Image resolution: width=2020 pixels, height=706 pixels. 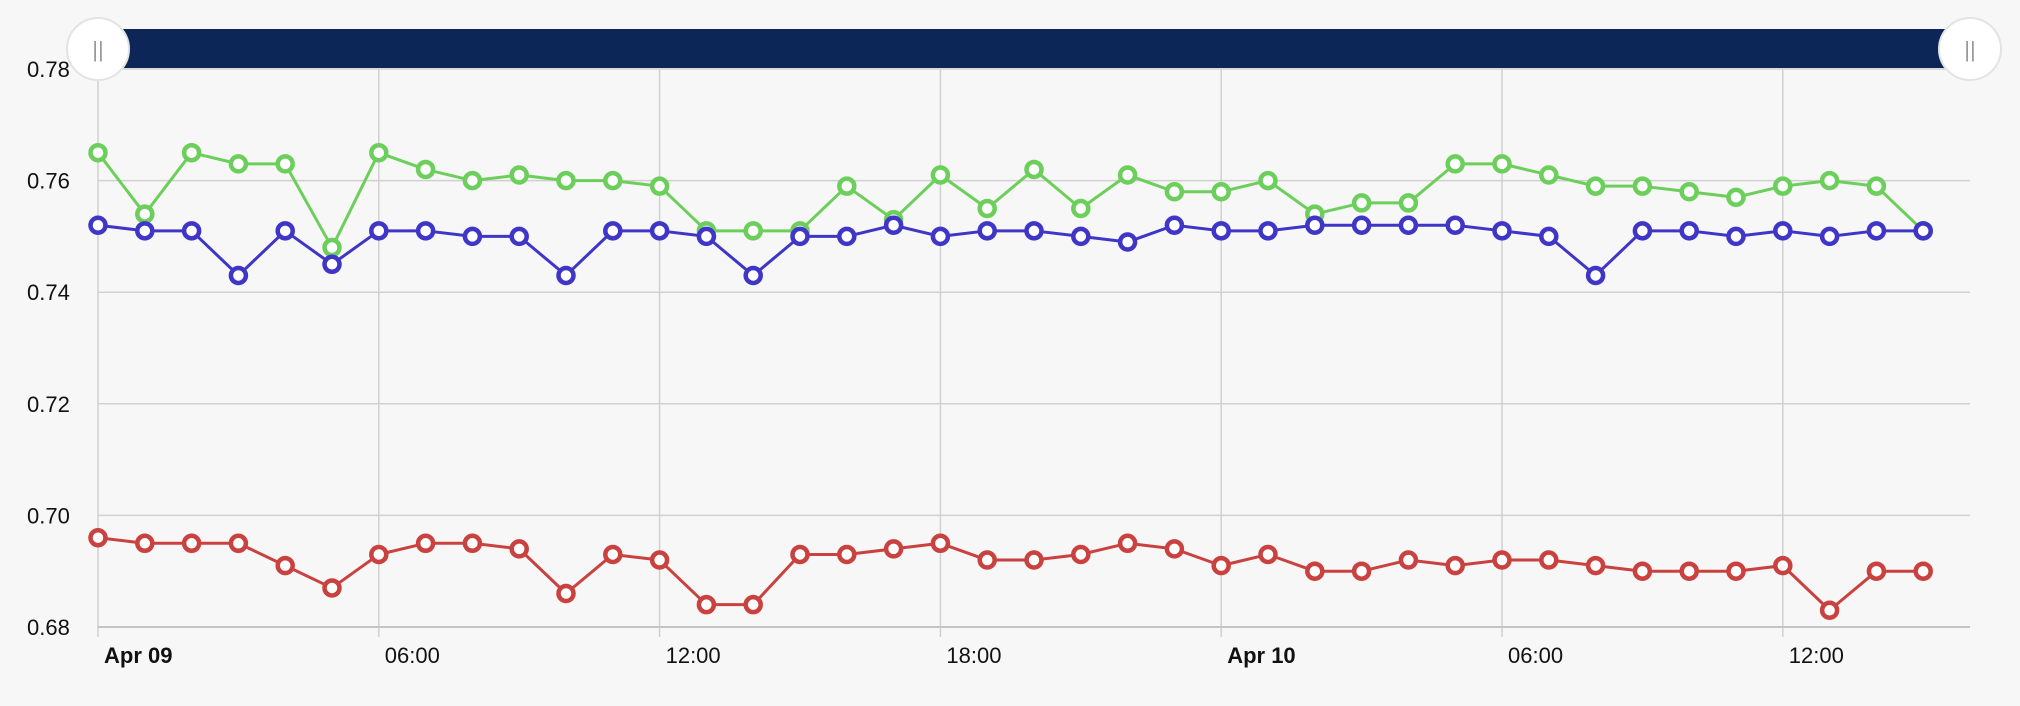 What do you see at coordinates (98, 49) in the screenshot?
I see `navigator-left-handle: ||` at bounding box center [98, 49].